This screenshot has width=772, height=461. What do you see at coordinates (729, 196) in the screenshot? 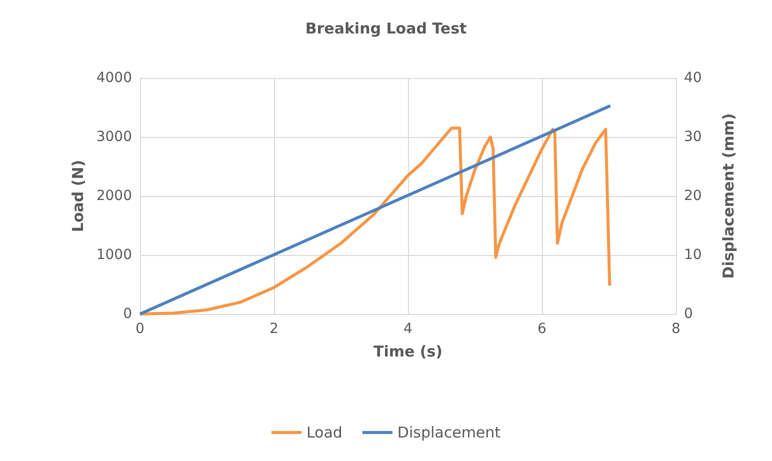
I see `y2-axis-title: Displacement (mm)` at bounding box center [729, 196].